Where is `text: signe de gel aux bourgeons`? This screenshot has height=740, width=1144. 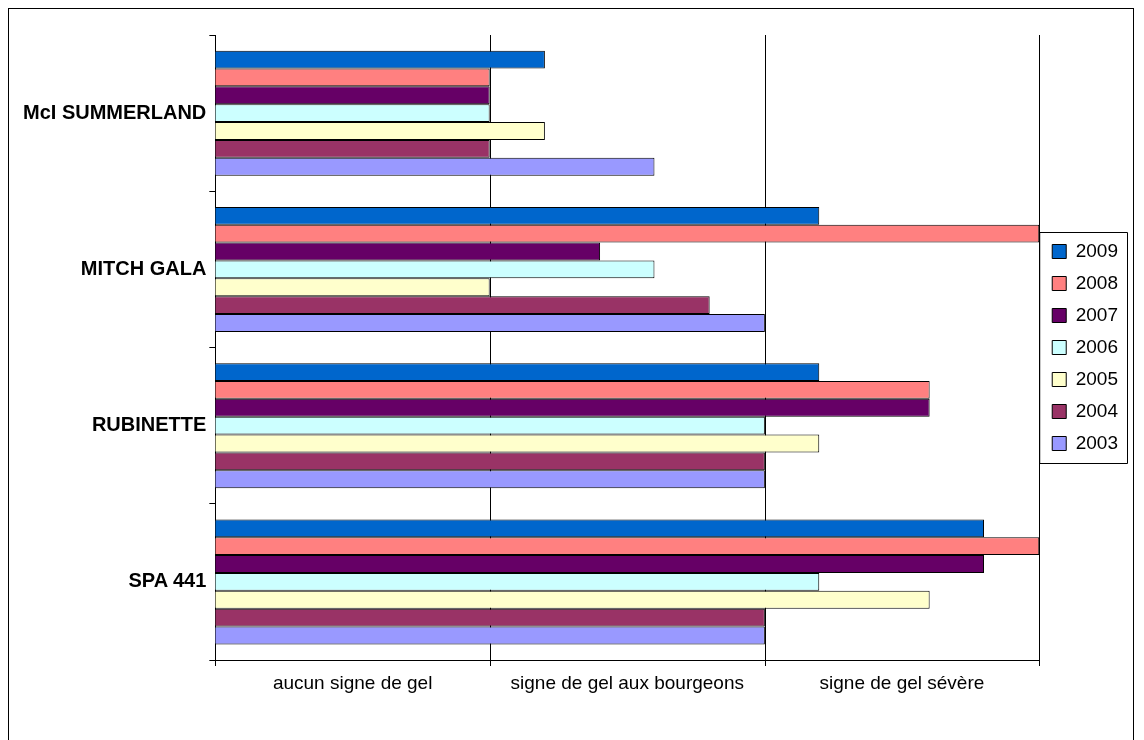
text: signe de gel aux bourgeons is located at coordinates (627, 682).